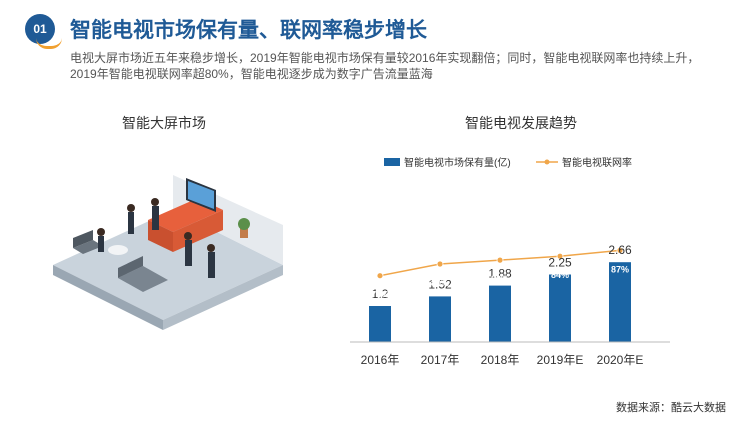 Image resolution: width=744 pixels, height=422 pixels. Describe the element at coordinates (671, 408) in the screenshot. I see `data-source: 数据来源：酷云大数据` at that location.